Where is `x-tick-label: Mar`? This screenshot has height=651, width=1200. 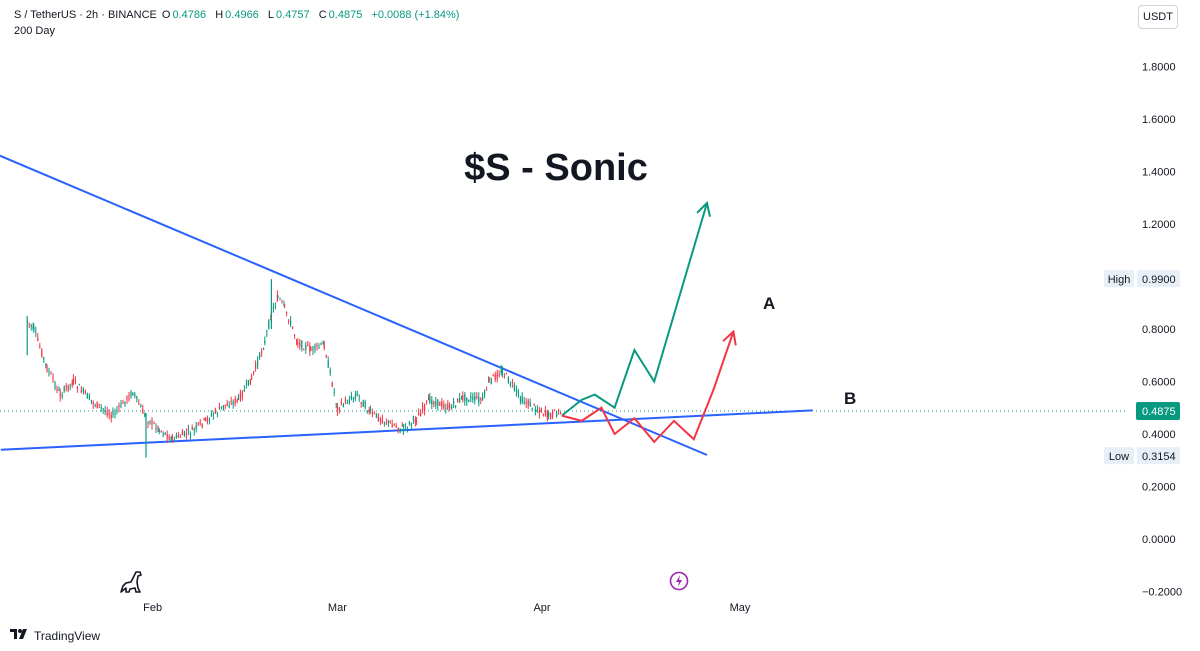 x-tick-label: Mar is located at coordinates (337, 608).